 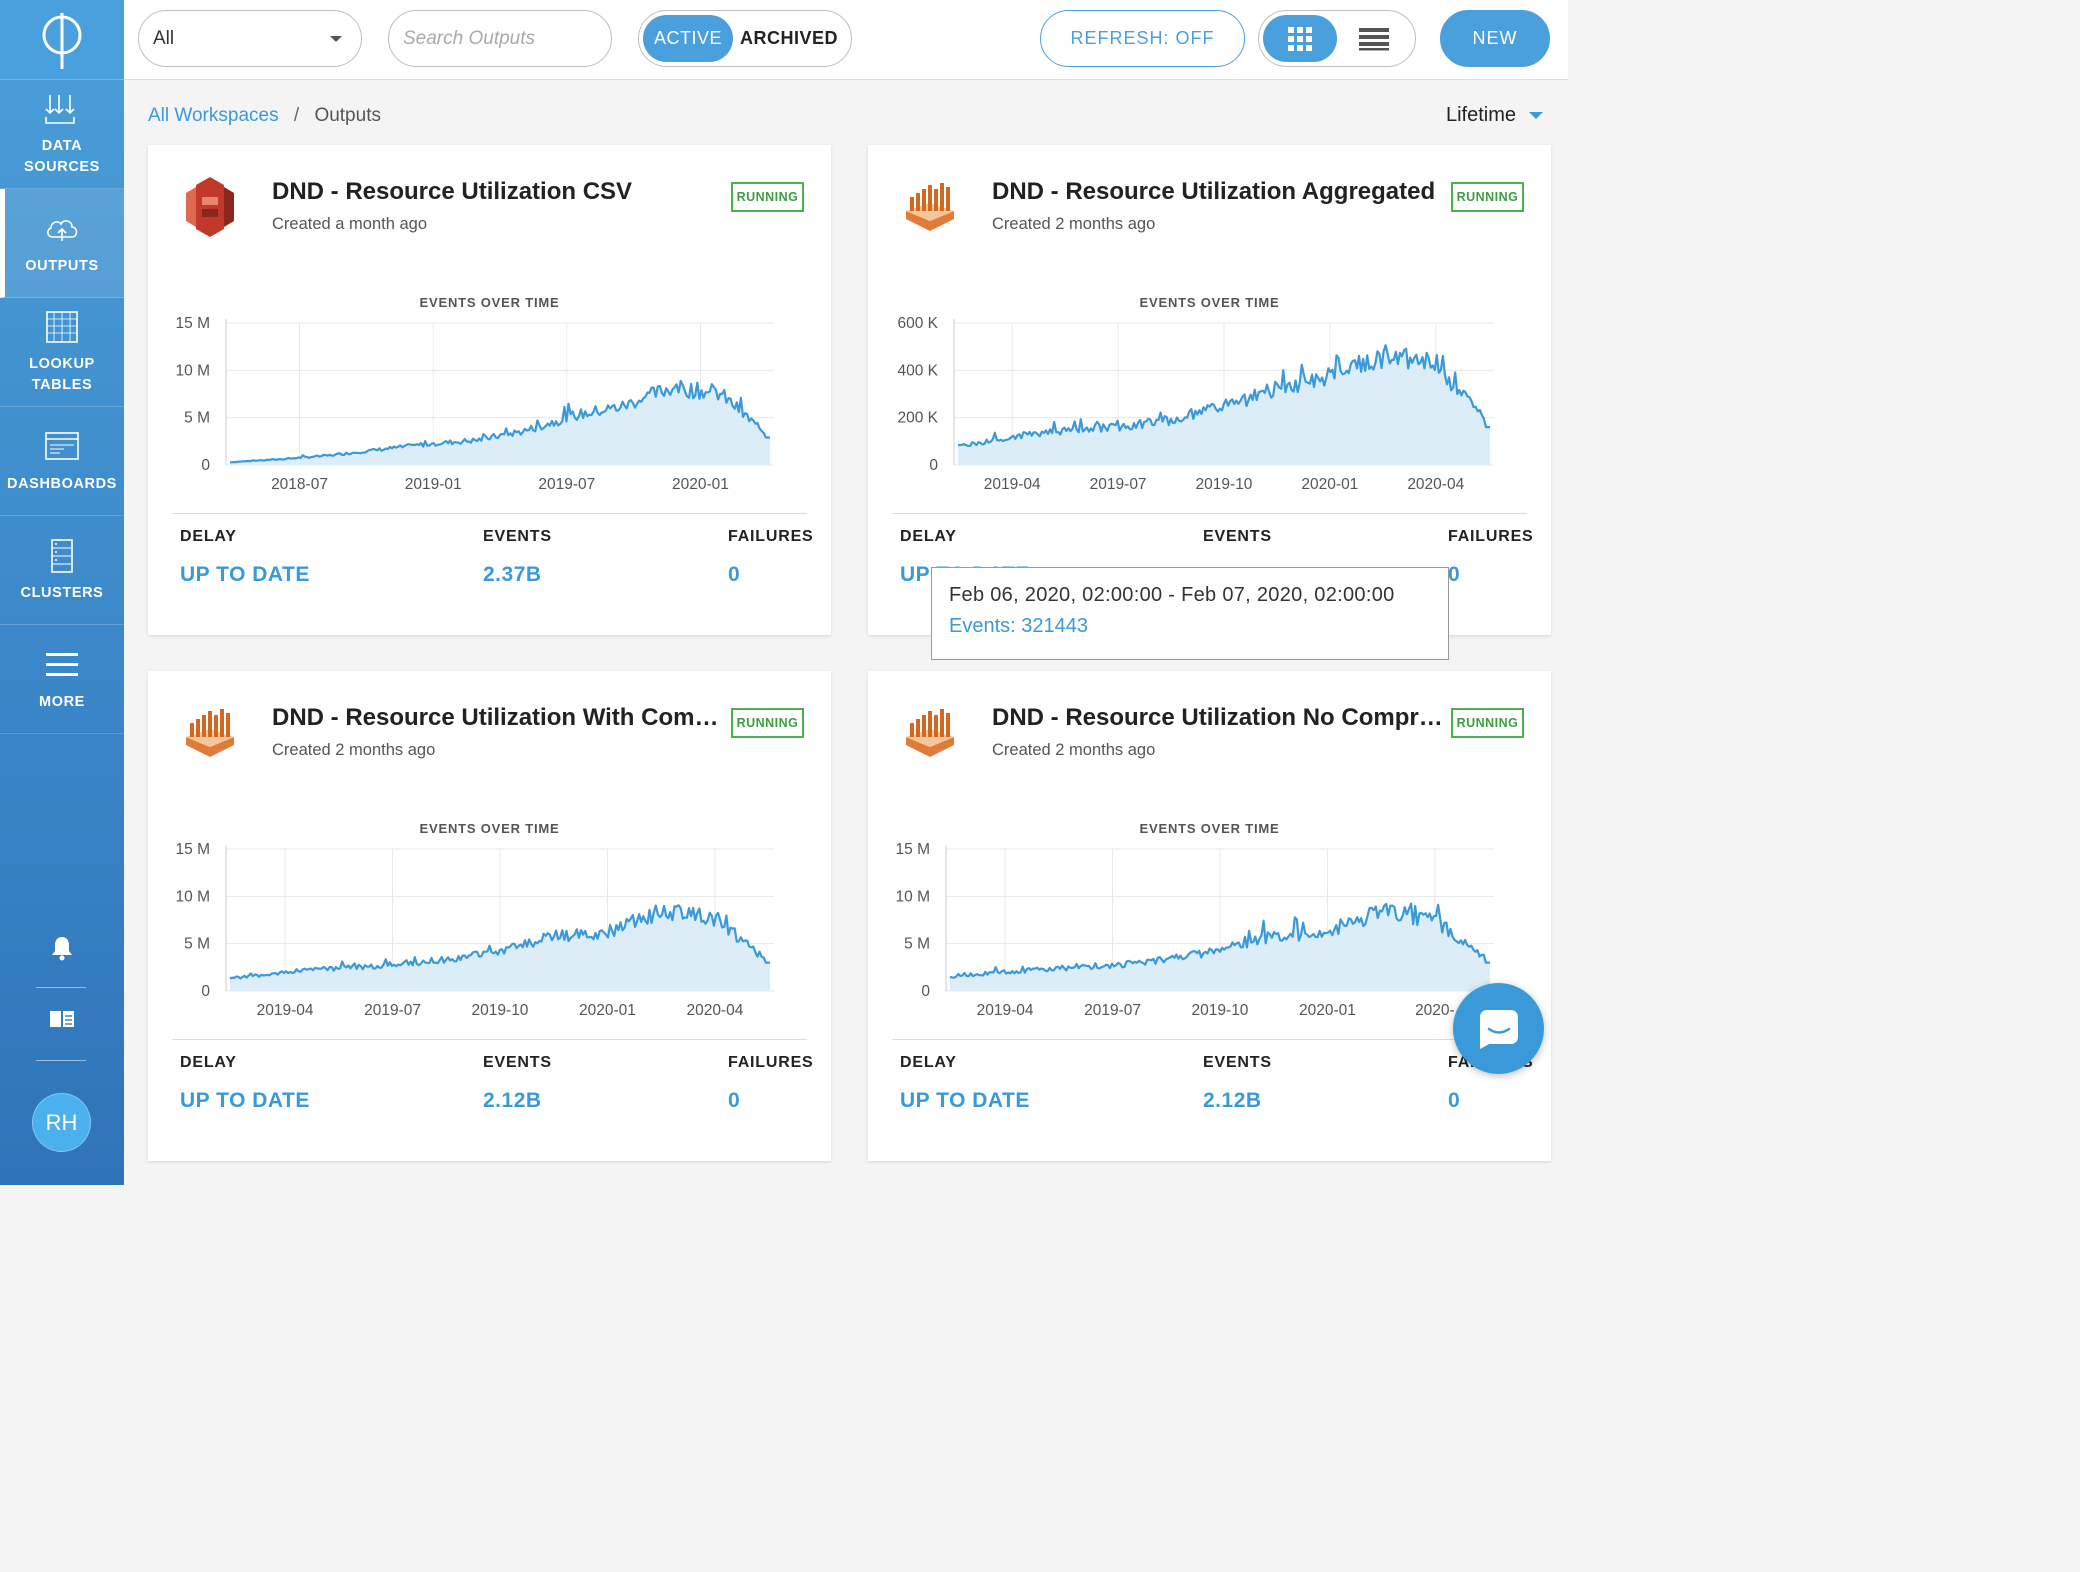 I want to click on search-box, so click(x=500, y=38).